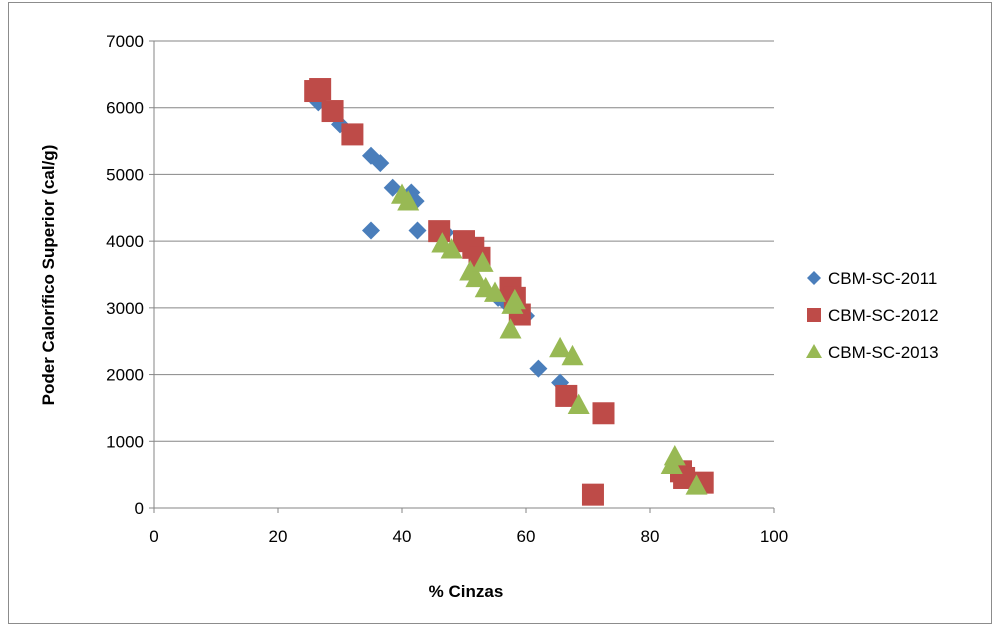 Image resolution: width=995 pixels, height=628 pixels. What do you see at coordinates (153, 536) in the screenshot?
I see `x-tick-label: 0` at bounding box center [153, 536].